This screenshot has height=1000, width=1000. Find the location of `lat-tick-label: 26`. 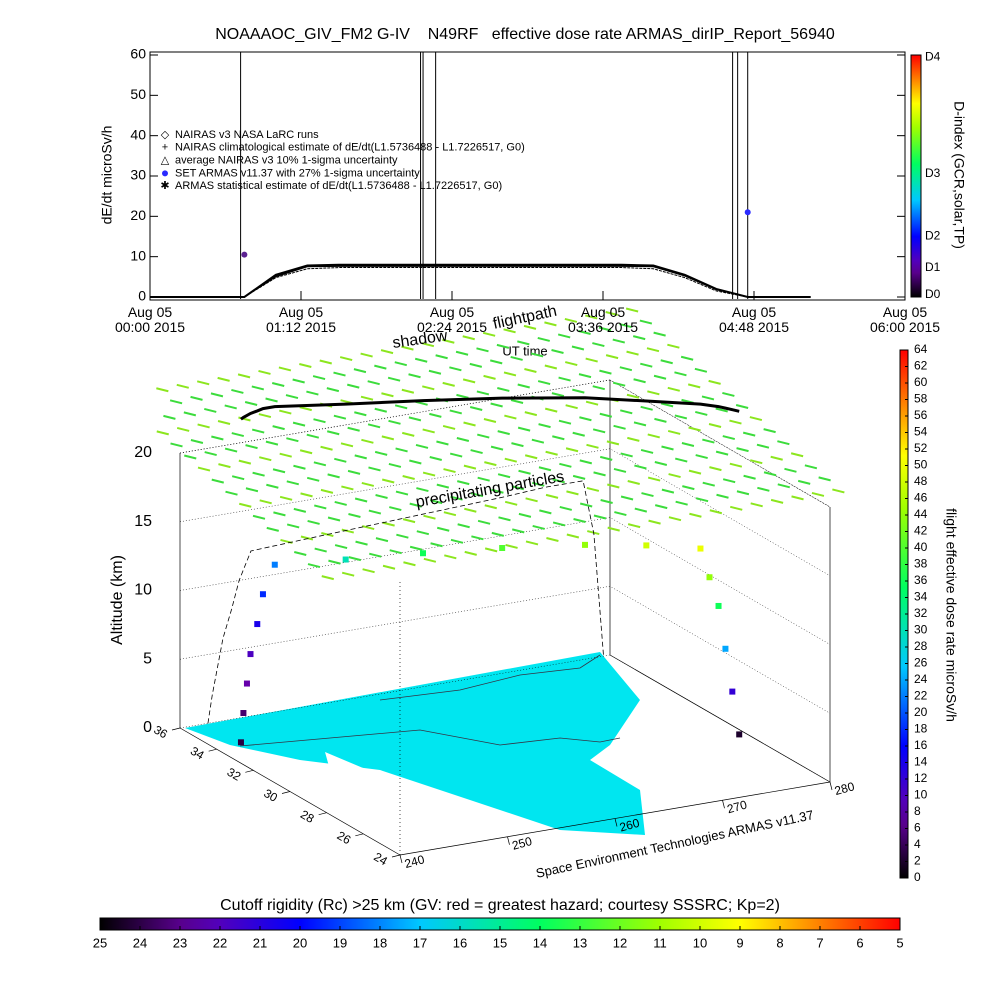

lat-tick-label: 26 is located at coordinates (344, 837).